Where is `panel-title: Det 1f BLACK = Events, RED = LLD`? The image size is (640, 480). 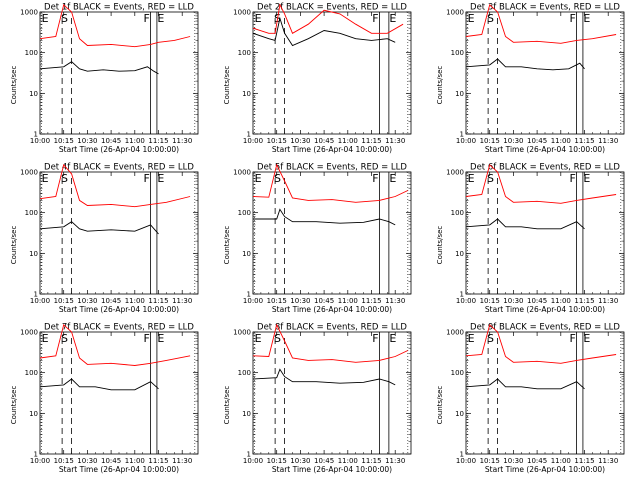 panel-title: Det 1f BLACK = Events, RED = LLD is located at coordinates (119, 8).